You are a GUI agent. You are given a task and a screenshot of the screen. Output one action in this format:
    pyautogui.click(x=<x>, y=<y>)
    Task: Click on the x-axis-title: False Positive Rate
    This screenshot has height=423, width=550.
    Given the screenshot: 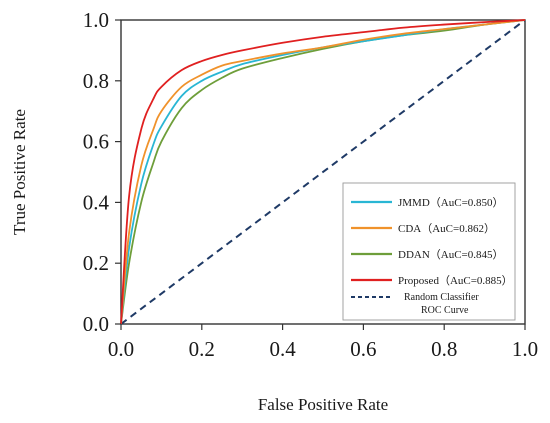 What is the action you would take?
    pyautogui.click(x=323, y=404)
    